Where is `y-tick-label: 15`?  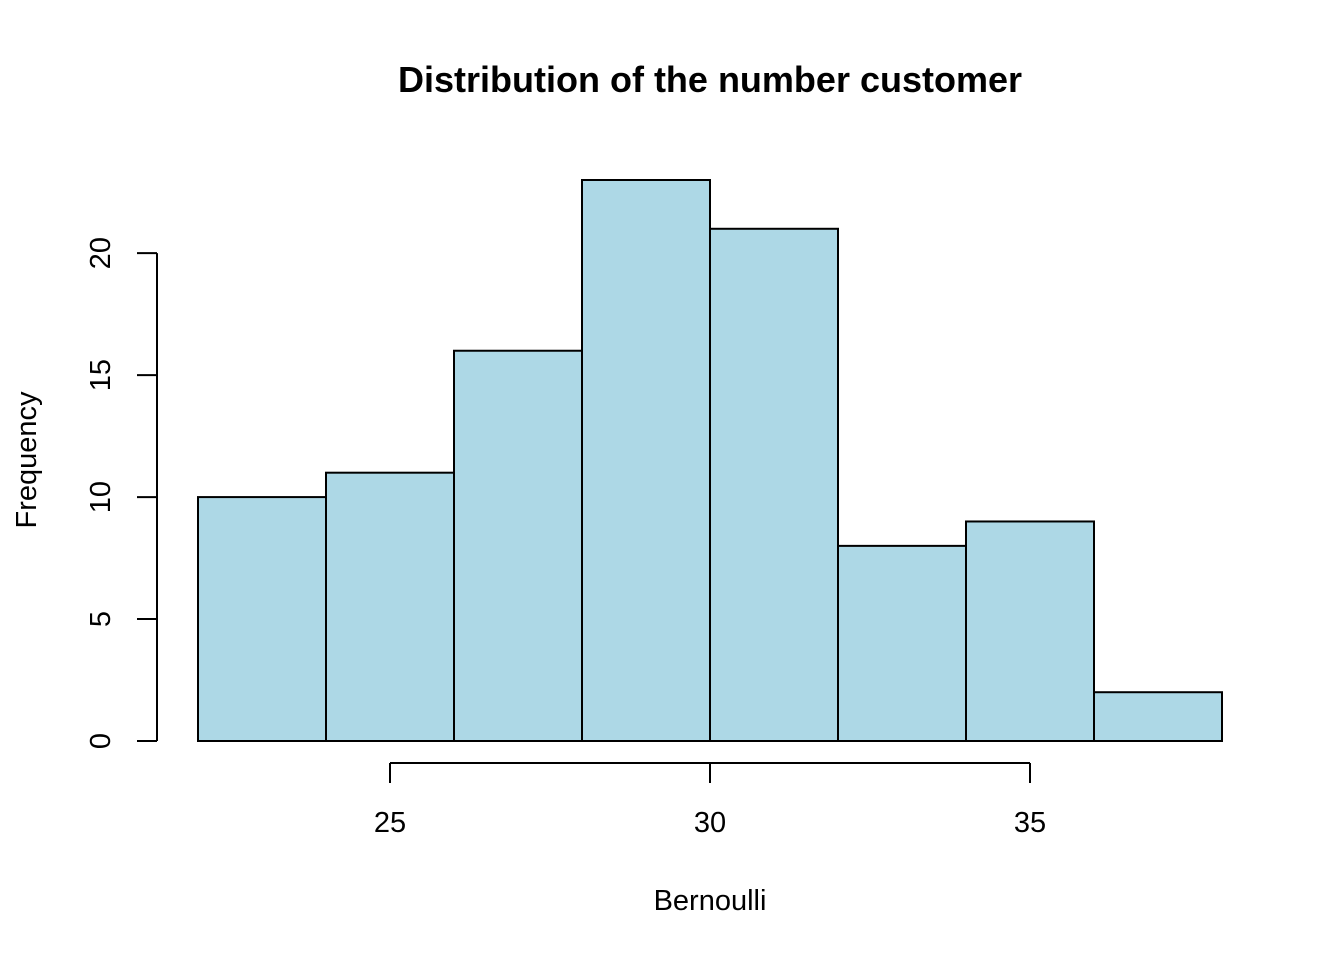 y-tick-label: 15 is located at coordinates (101, 375).